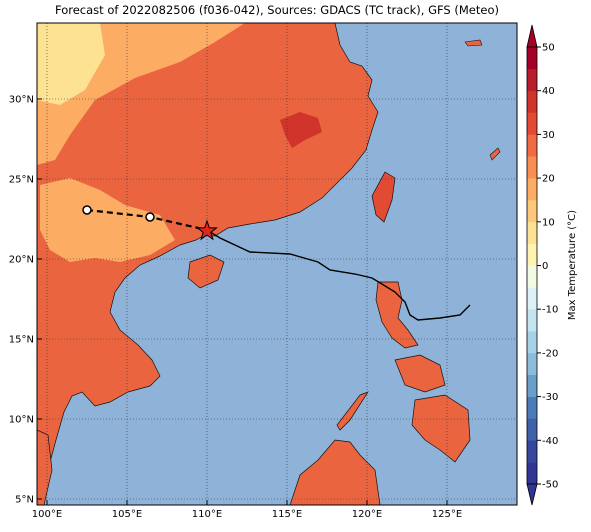 This screenshot has width=591, height=532. Describe the element at coordinates (287, 514) in the screenshot. I see `lon-tick-label: 115°E` at that location.